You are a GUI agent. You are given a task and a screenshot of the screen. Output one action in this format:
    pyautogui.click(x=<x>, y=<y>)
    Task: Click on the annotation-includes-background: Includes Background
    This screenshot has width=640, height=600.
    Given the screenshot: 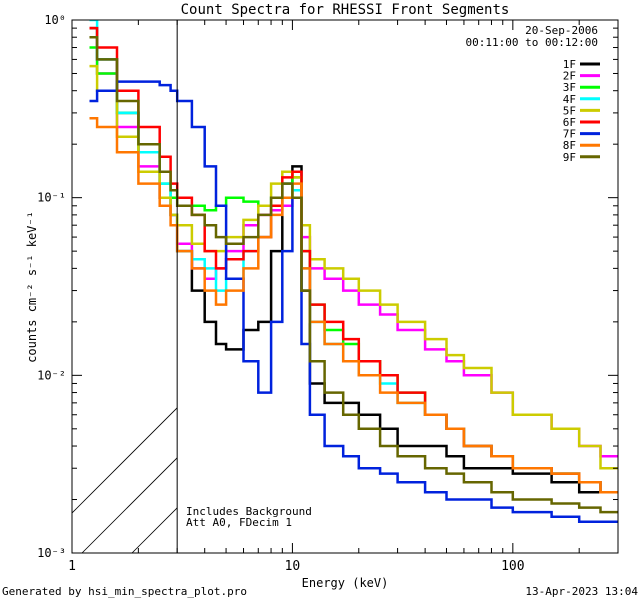 What is the action you would take?
    pyautogui.click(x=249, y=511)
    